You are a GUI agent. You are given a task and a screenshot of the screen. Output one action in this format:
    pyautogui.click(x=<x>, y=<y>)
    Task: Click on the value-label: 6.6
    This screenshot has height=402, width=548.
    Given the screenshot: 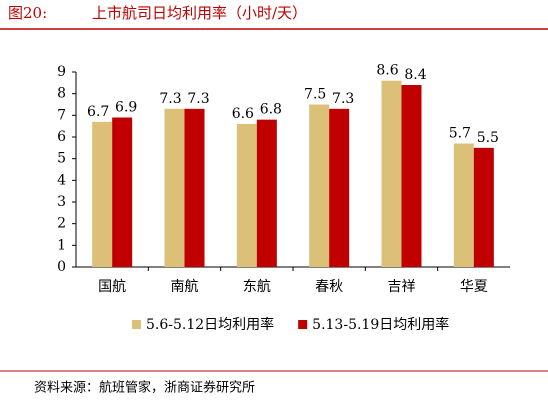 What is the action you would take?
    pyautogui.click(x=243, y=114)
    